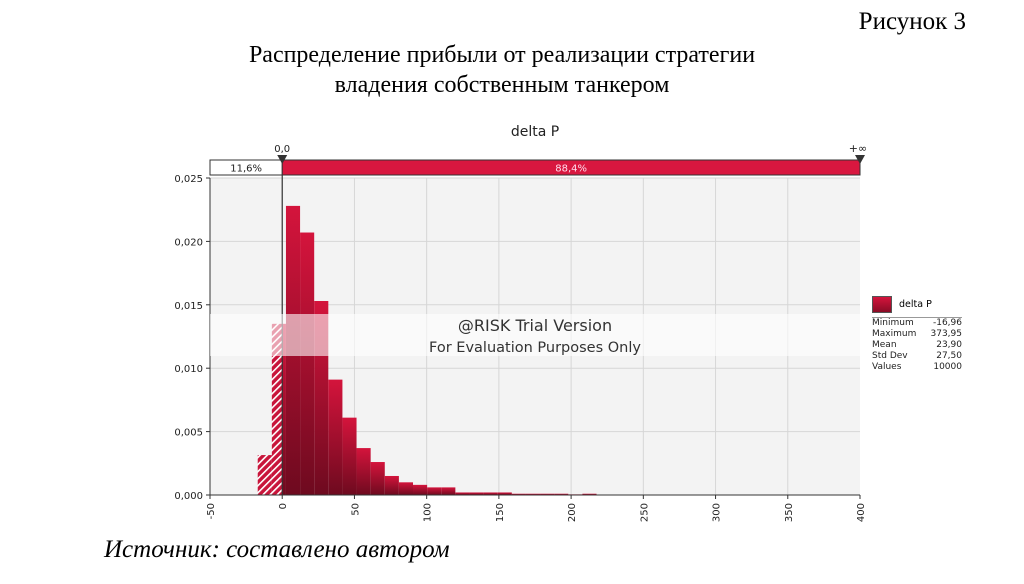 Image resolution: width=1024 pixels, height=584 pixels. I want to click on y-tick-label: 0,020, so click(188, 242).